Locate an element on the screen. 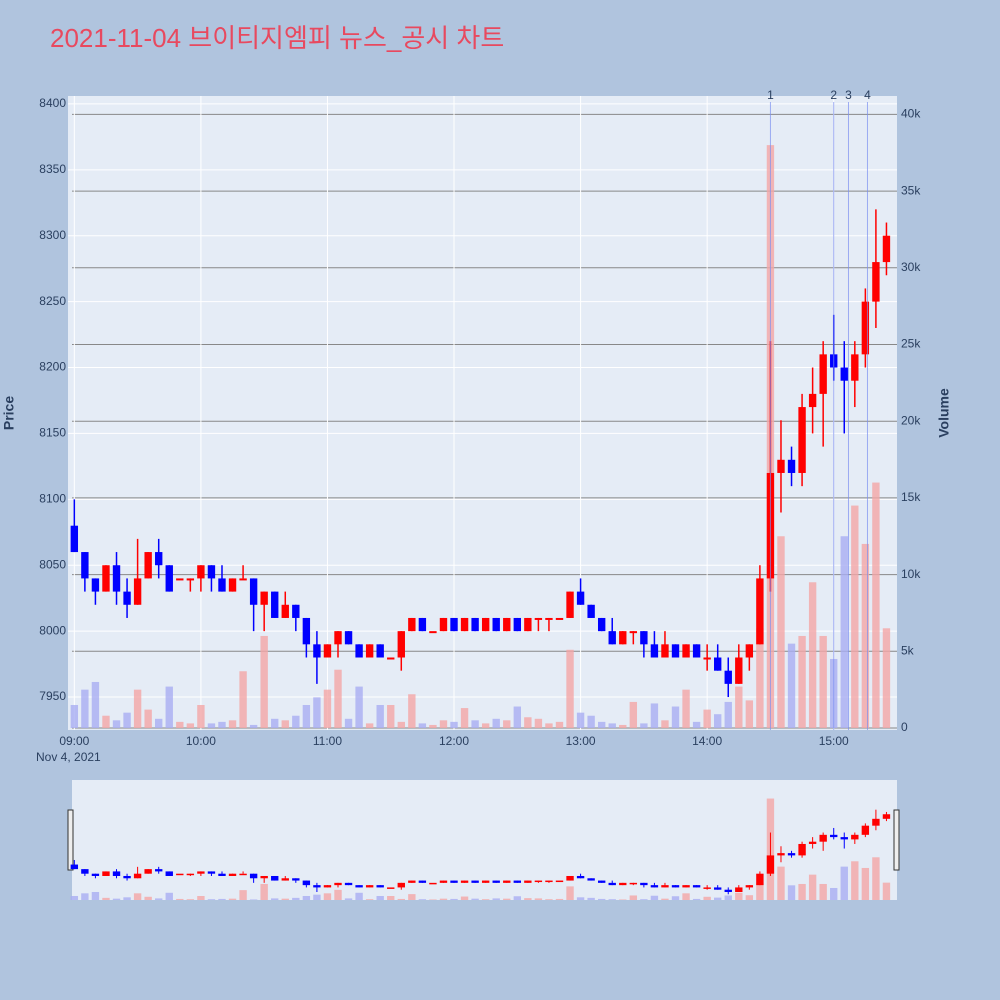  y2-tick-label: 30k is located at coordinates (911, 267).